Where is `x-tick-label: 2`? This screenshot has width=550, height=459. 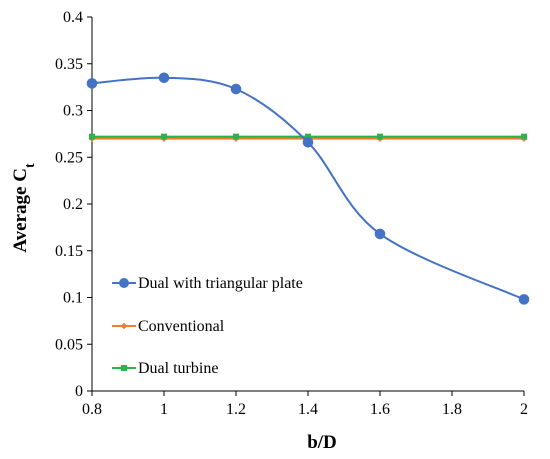 x-tick-label: 2 is located at coordinates (524, 409).